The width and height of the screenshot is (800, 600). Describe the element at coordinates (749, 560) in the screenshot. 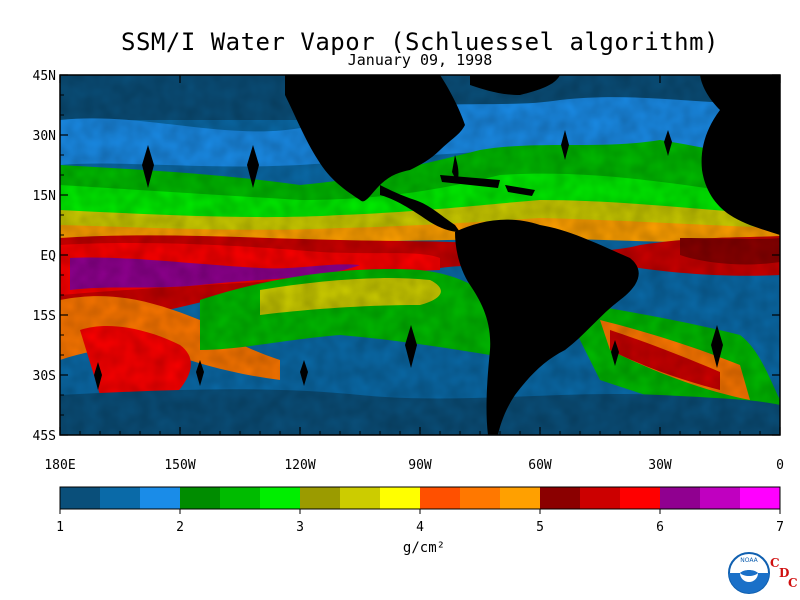

I see `logo-text: NOAA` at that location.